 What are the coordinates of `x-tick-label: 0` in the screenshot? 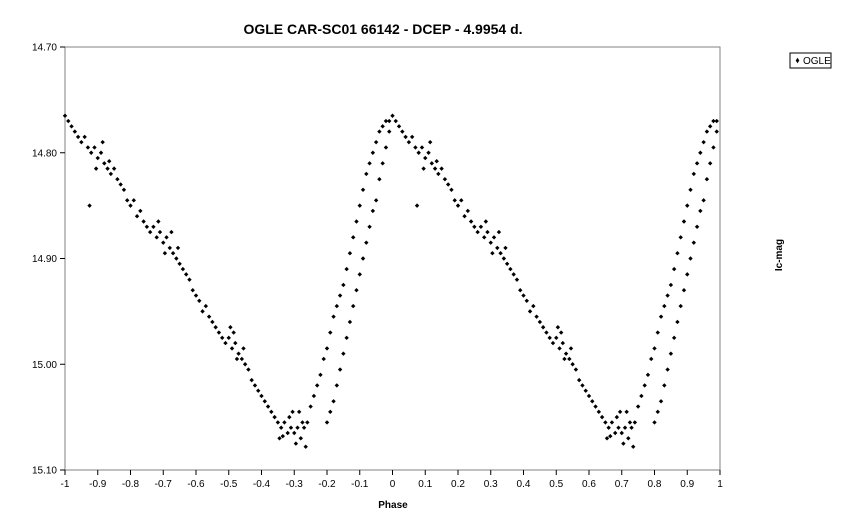 It's located at (393, 484).